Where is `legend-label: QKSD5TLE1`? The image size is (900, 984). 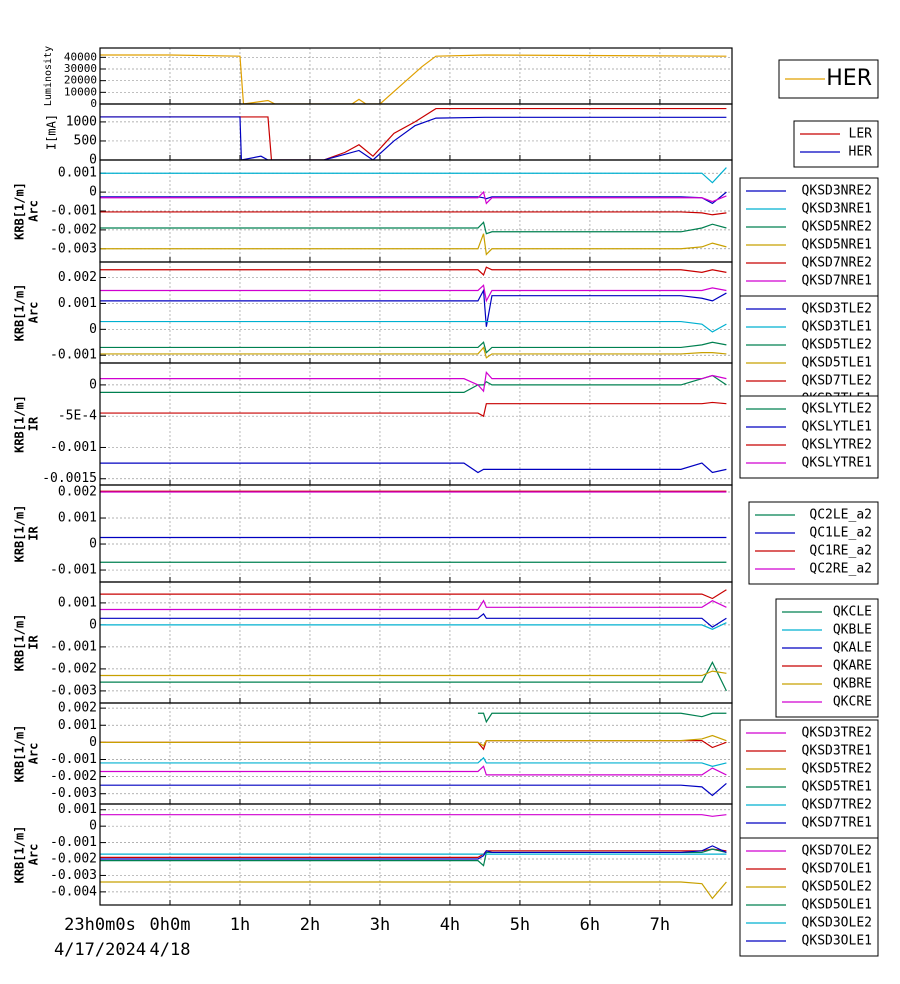
legend-label: QKSD5TLE1 is located at coordinates (837, 363).